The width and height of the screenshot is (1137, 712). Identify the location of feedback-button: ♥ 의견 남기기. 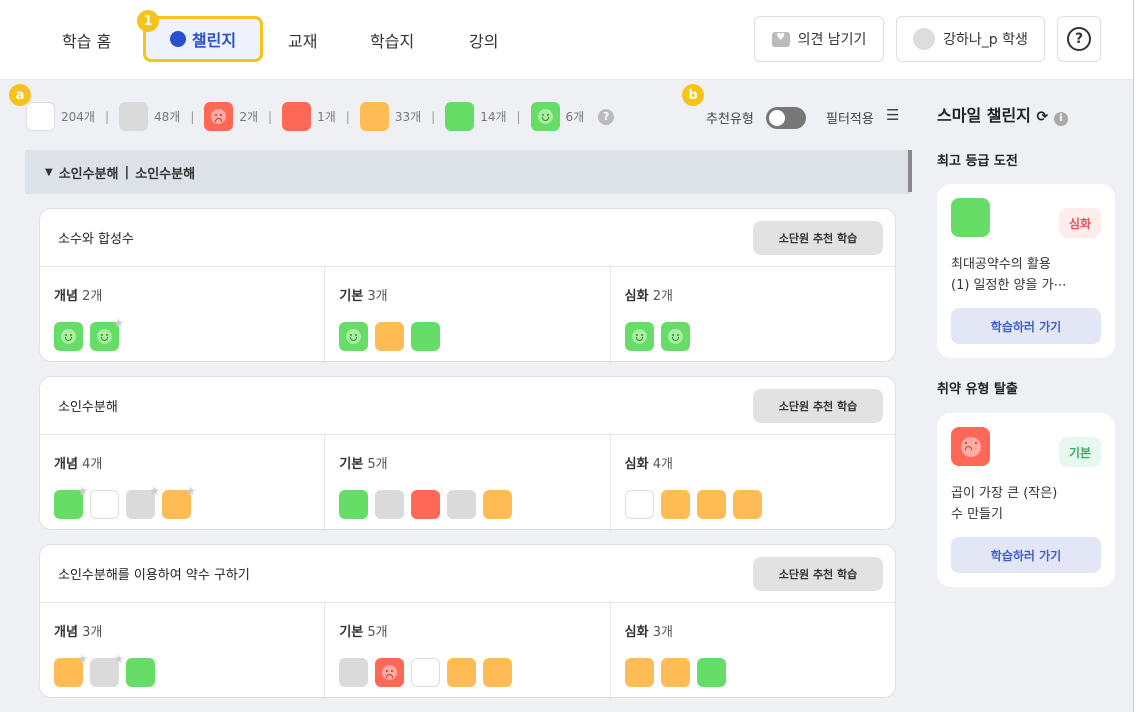
(819, 39).